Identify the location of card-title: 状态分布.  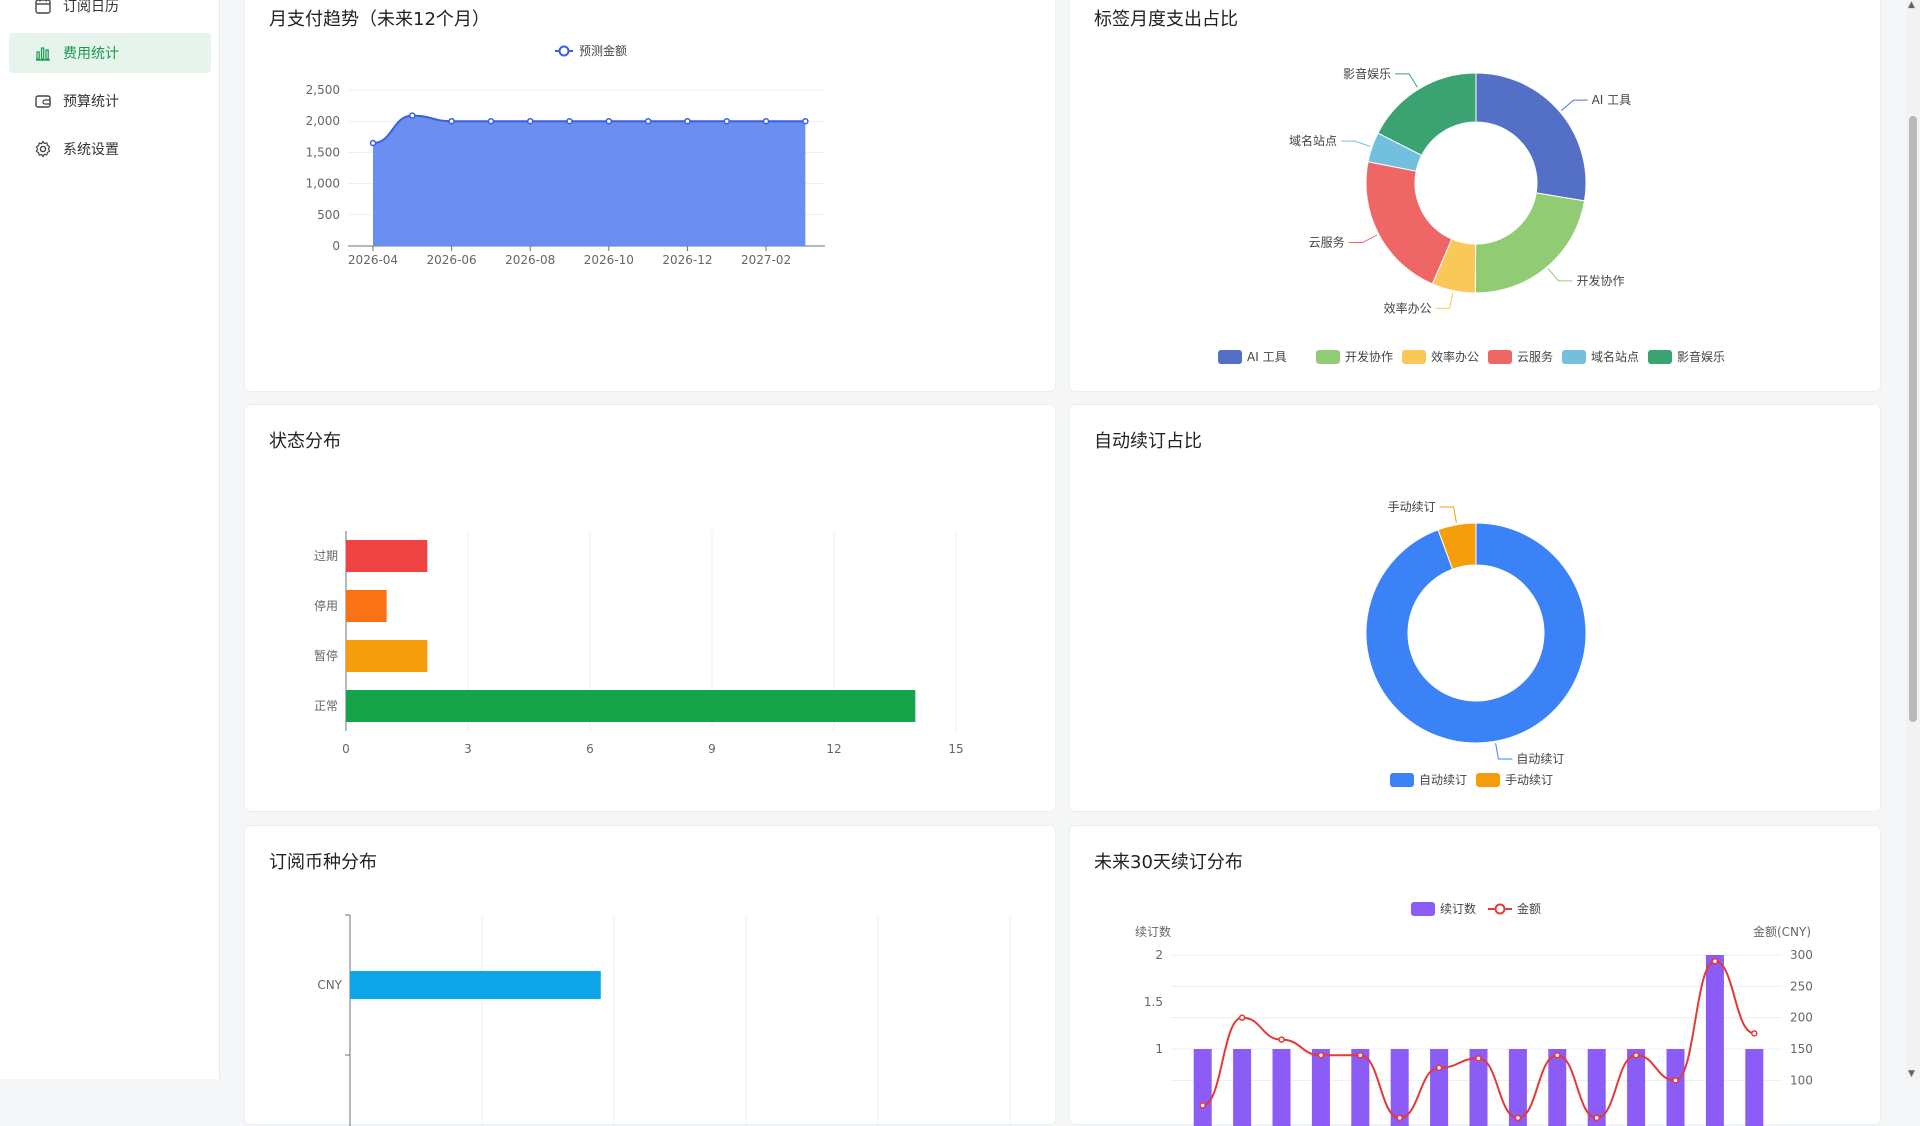
(305, 441).